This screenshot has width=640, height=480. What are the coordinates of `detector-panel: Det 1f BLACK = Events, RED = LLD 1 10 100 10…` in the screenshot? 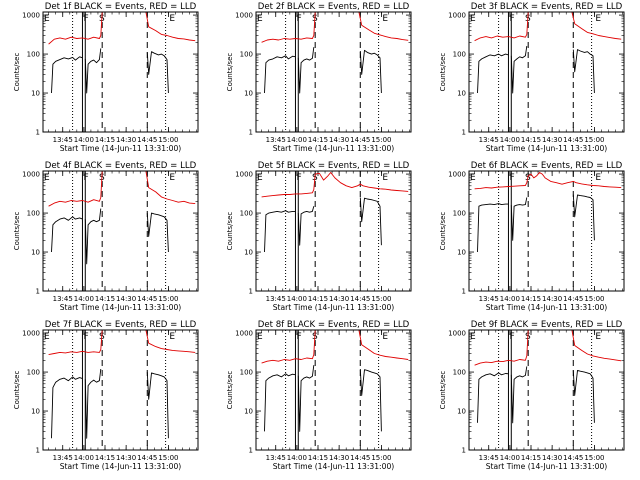 It's located at (106, 77).